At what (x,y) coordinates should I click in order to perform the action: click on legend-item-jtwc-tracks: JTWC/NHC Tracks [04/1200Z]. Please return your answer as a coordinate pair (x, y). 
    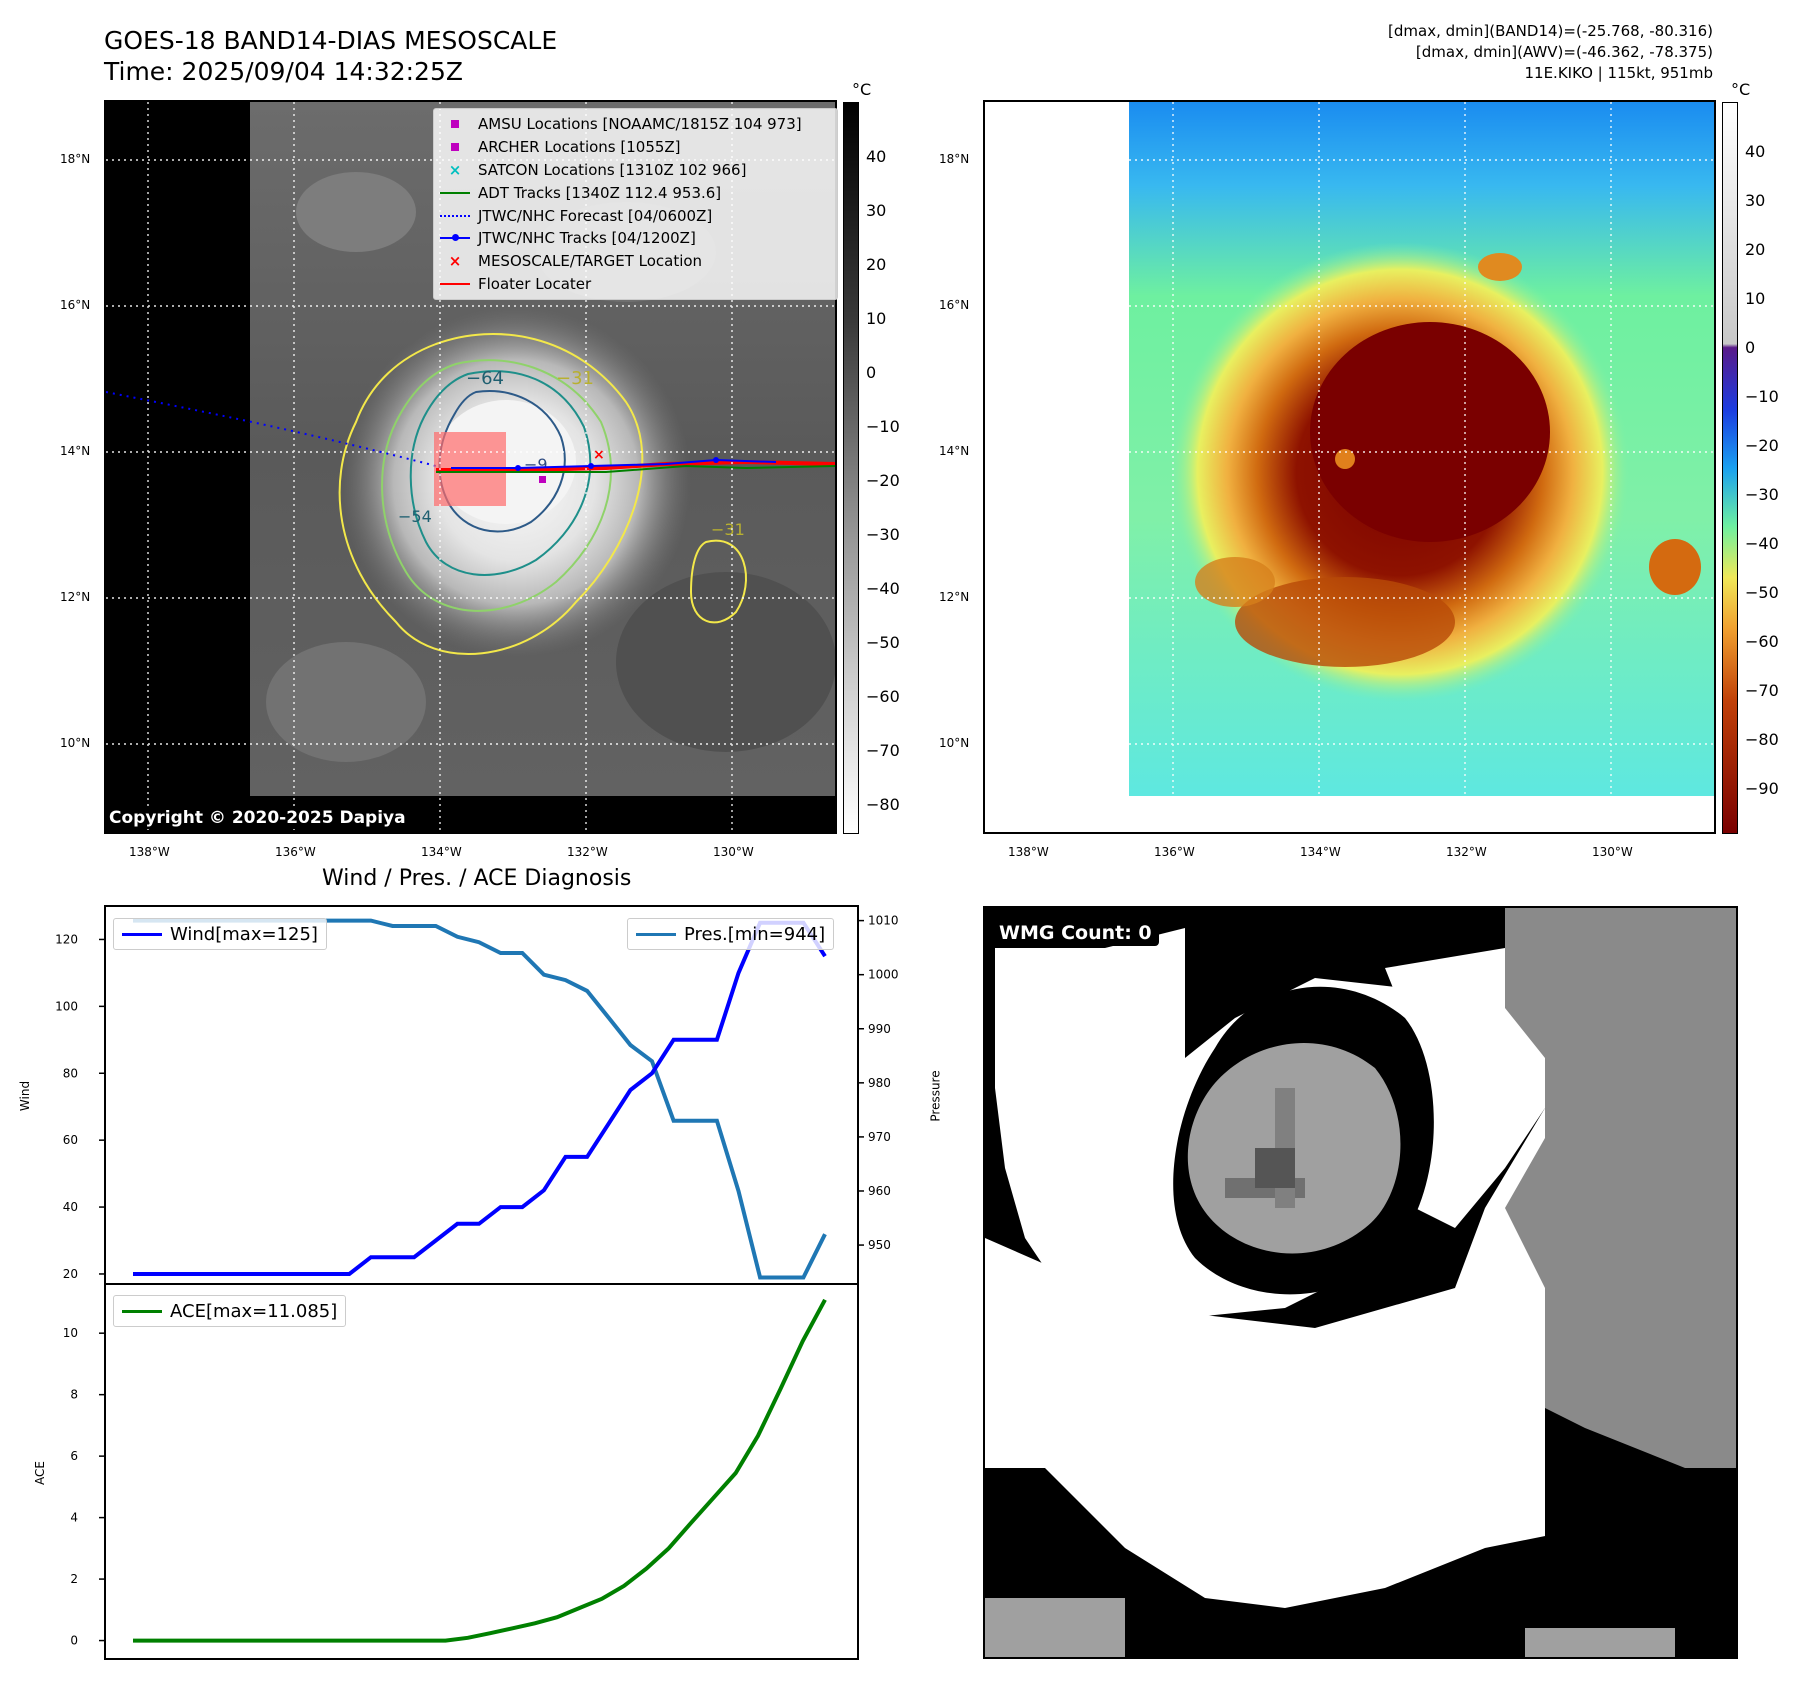
    Looking at the image, I should click on (635, 238).